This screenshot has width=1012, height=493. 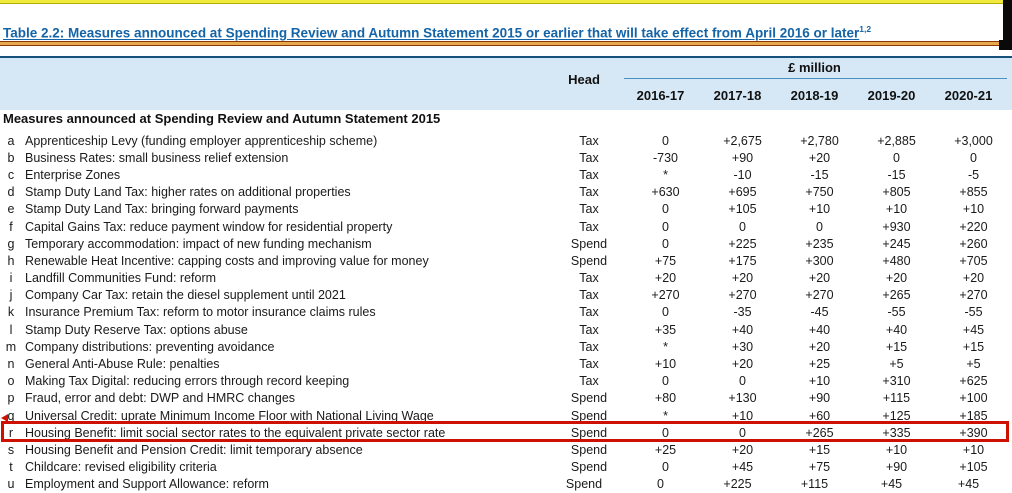 What do you see at coordinates (896, 226) in the screenshot?
I see `row-value: +930` at bounding box center [896, 226].